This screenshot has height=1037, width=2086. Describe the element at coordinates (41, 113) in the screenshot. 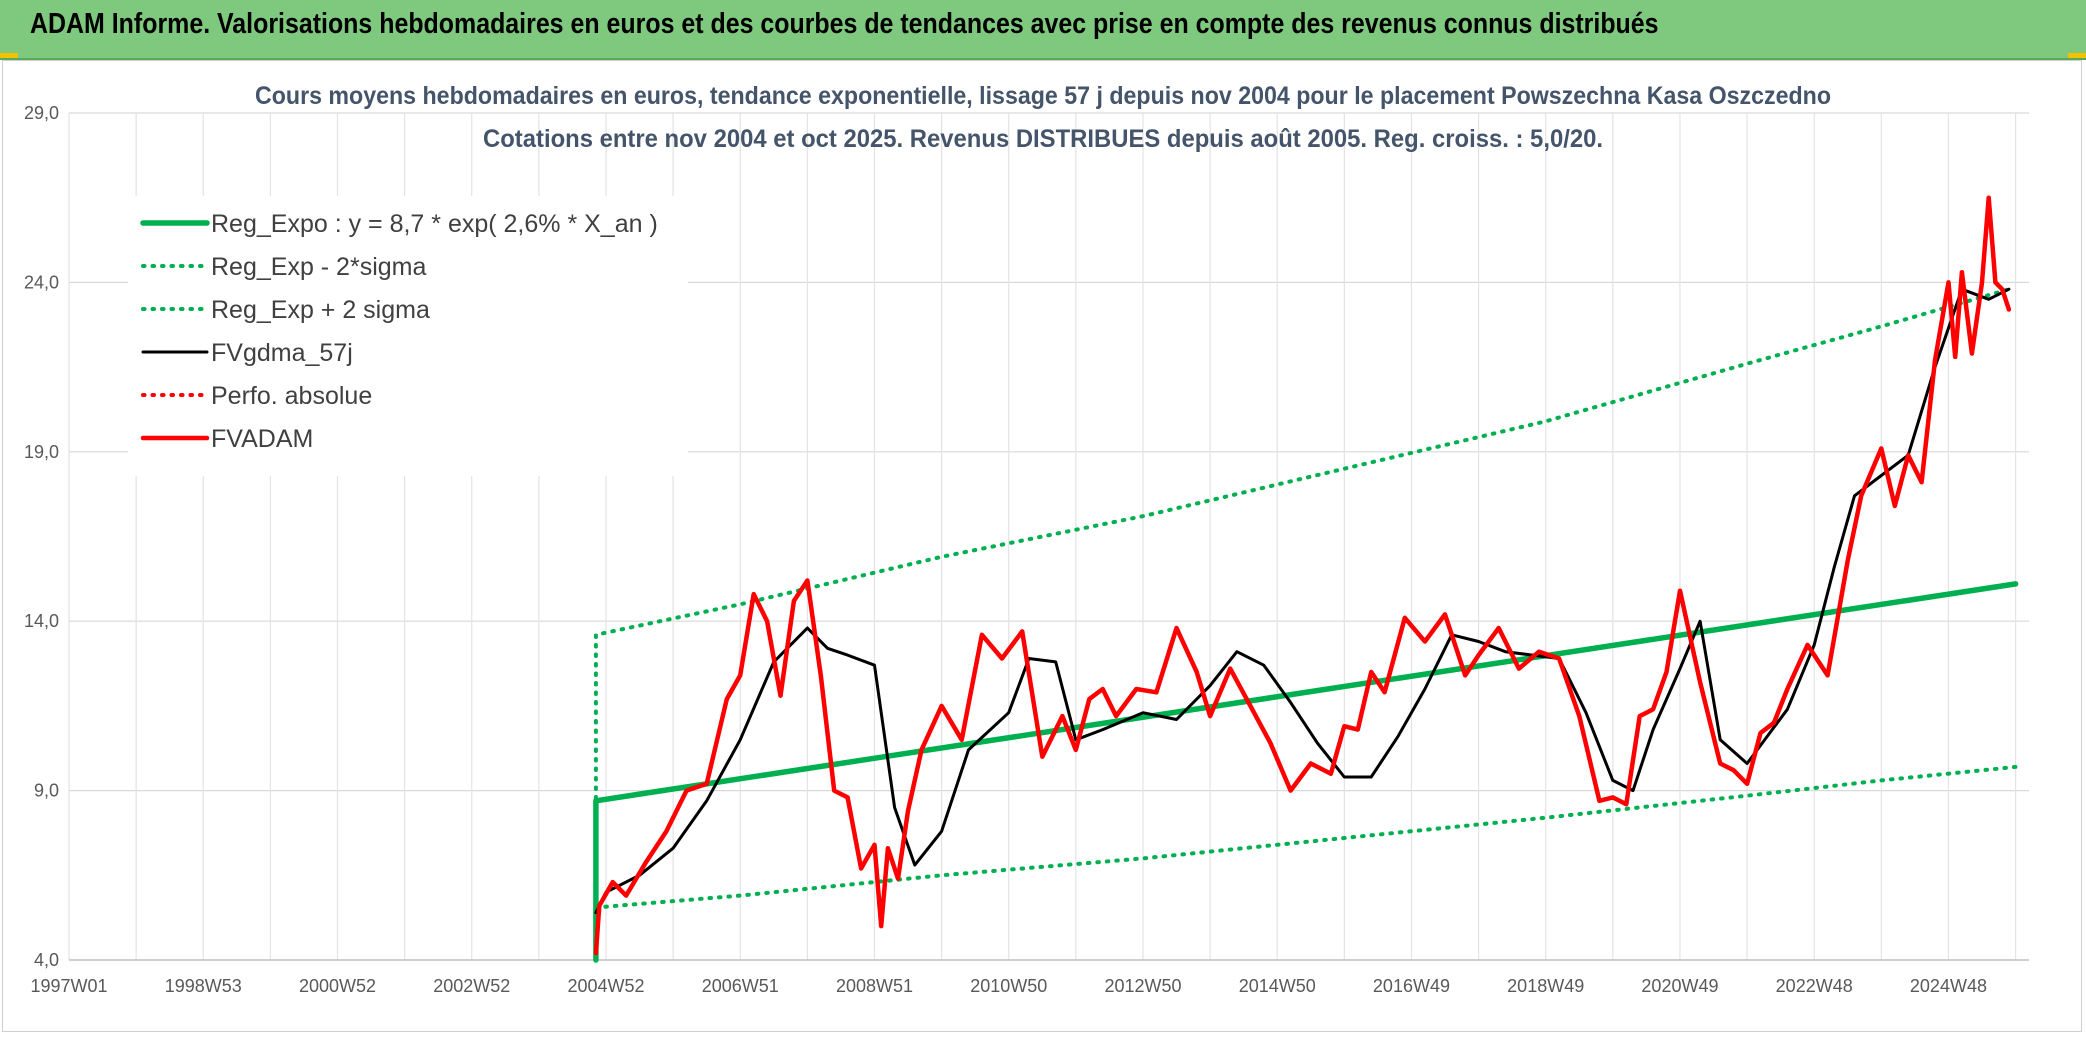

I see `y-tick-label: 29,0` at that location.